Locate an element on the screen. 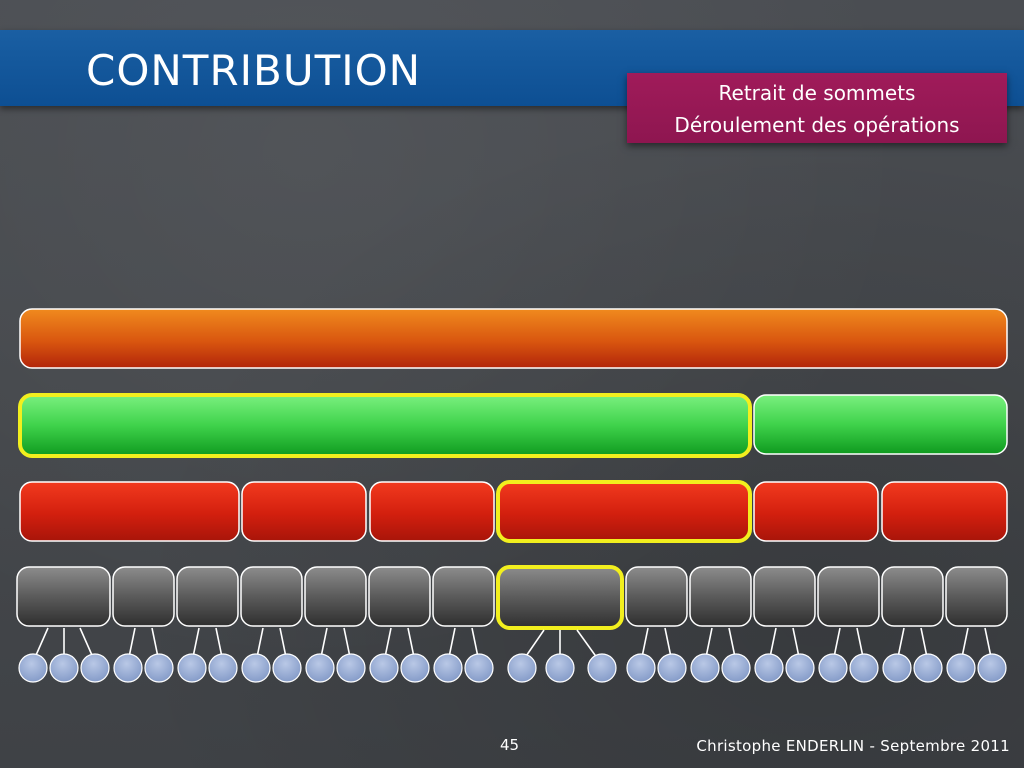  slide-title: CONTRIBUTION is located at coordinates (254, 70).